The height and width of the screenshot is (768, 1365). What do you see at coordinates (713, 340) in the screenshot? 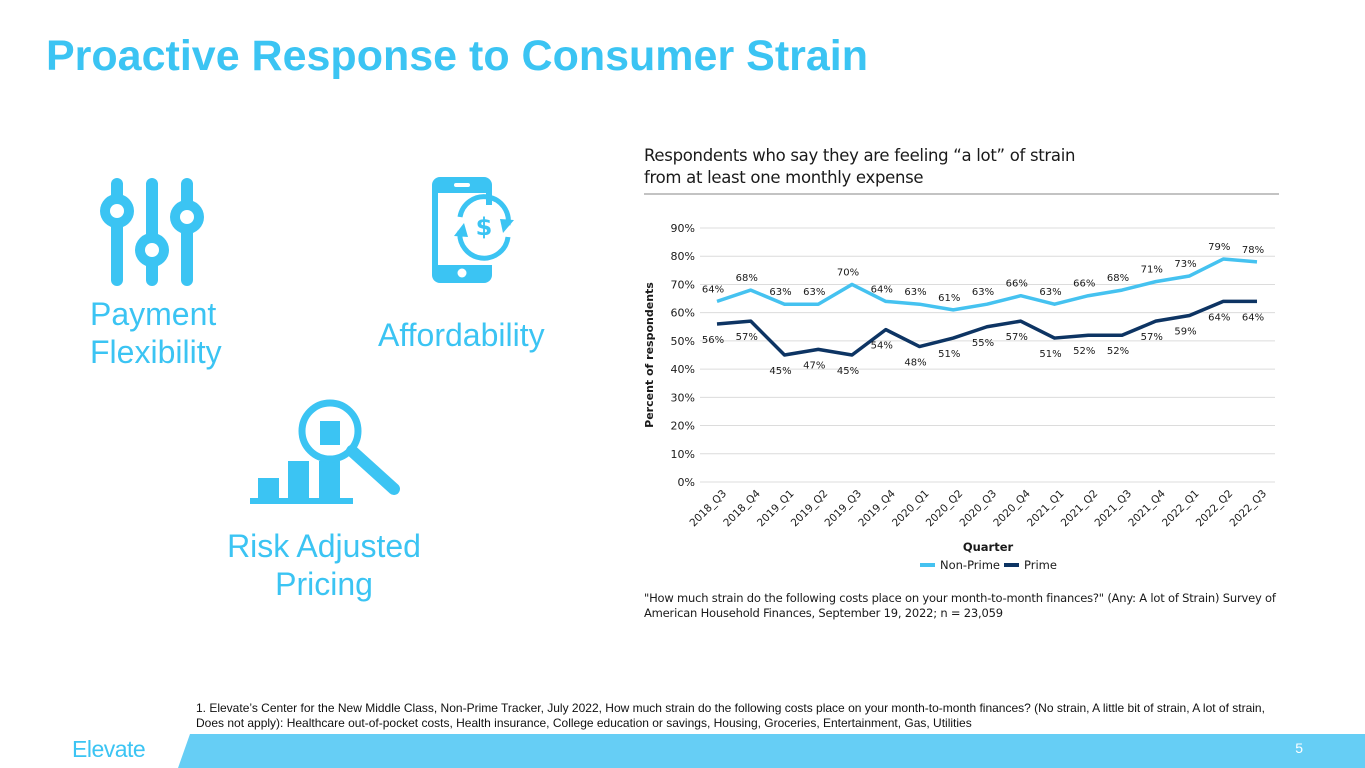
I see `data-label-prime: 56%` at bounding box center [713, 340].